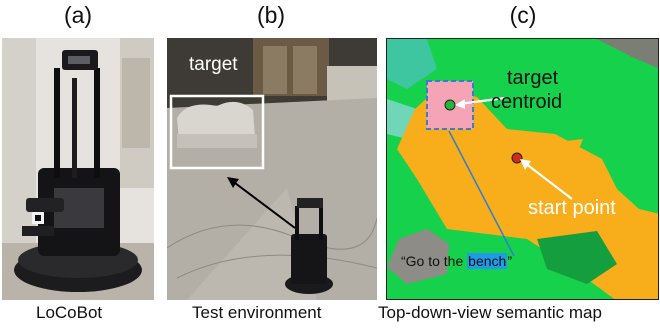  What do you see at coordinates (527, 102) in the screenshot?
I see `centroid-label: centroid` at bounding box center [527, 102].